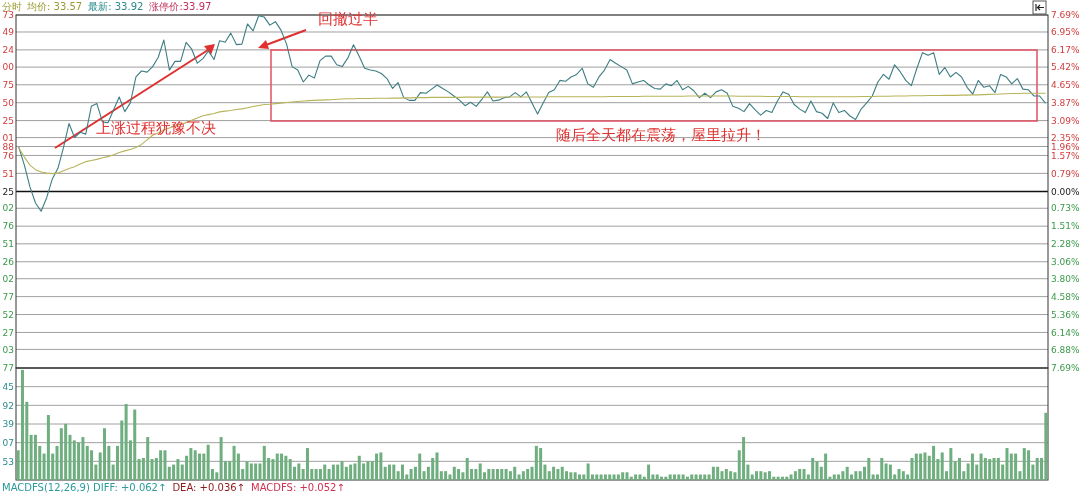 The image size is (1080, 496). Describe the element at coordinates (8, 261) in the screenshot. I see `text: 26` at that location.